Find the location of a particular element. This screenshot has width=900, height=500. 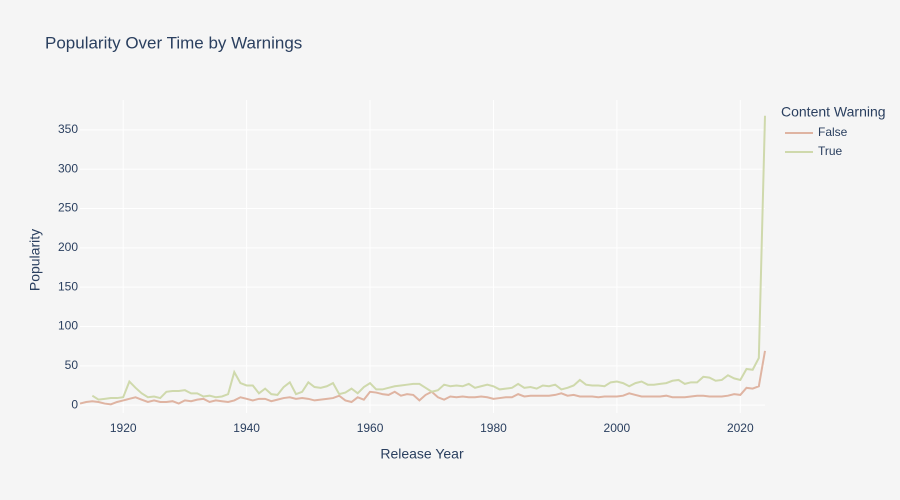

x-tick-label: 1940 is located at coordinates (246, 428).